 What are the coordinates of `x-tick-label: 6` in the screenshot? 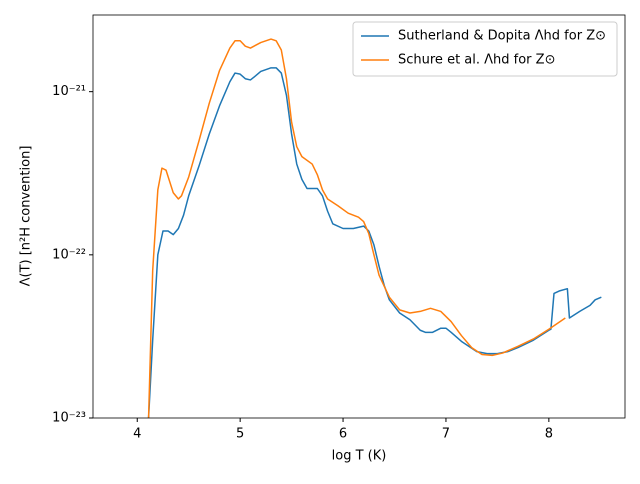 It's located at (343, 434).